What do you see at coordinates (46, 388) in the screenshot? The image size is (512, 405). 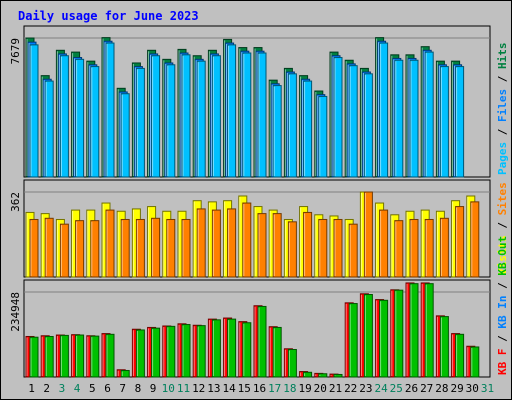 I see `x-tick-label-2: 2` at bounding box center [46, 388].